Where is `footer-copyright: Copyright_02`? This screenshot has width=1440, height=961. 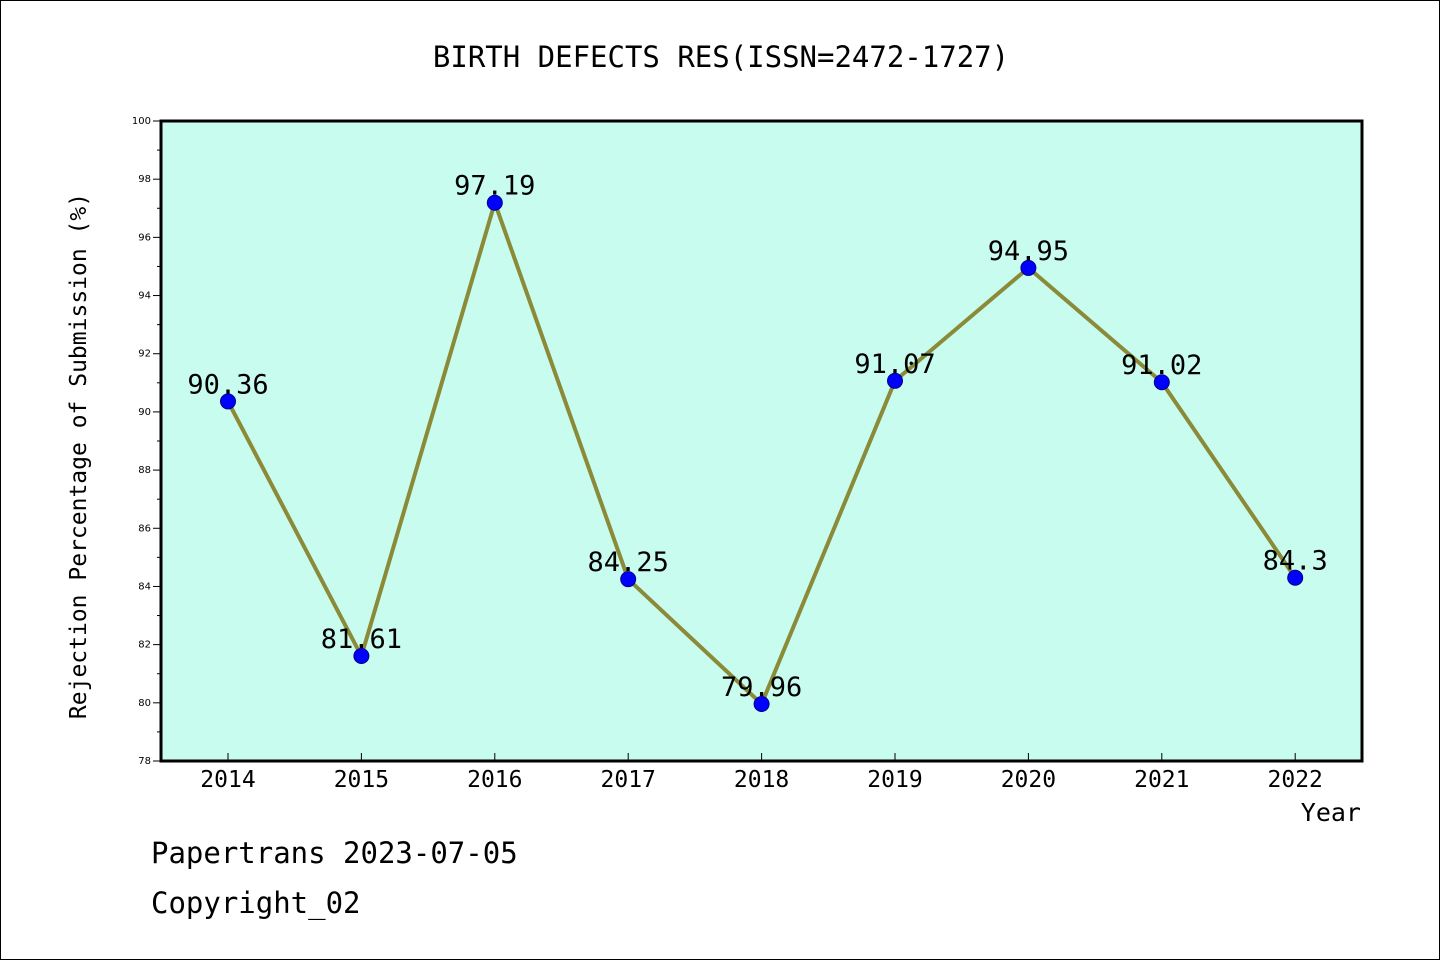
footer-copyright: Copyright_02 is located at coordinates (256, 903).